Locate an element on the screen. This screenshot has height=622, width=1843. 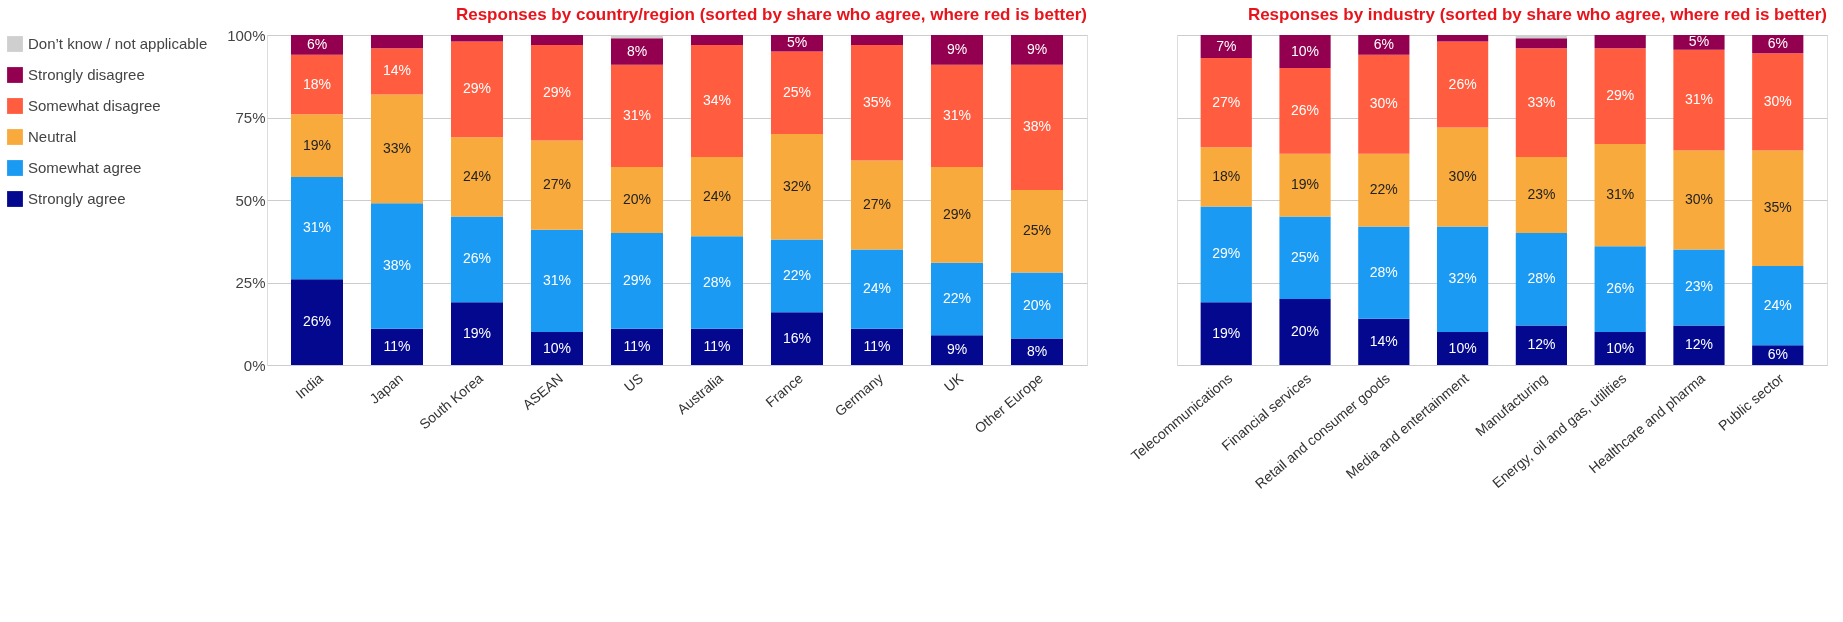
data-label: 28% is located at coordinates (1383, 271).